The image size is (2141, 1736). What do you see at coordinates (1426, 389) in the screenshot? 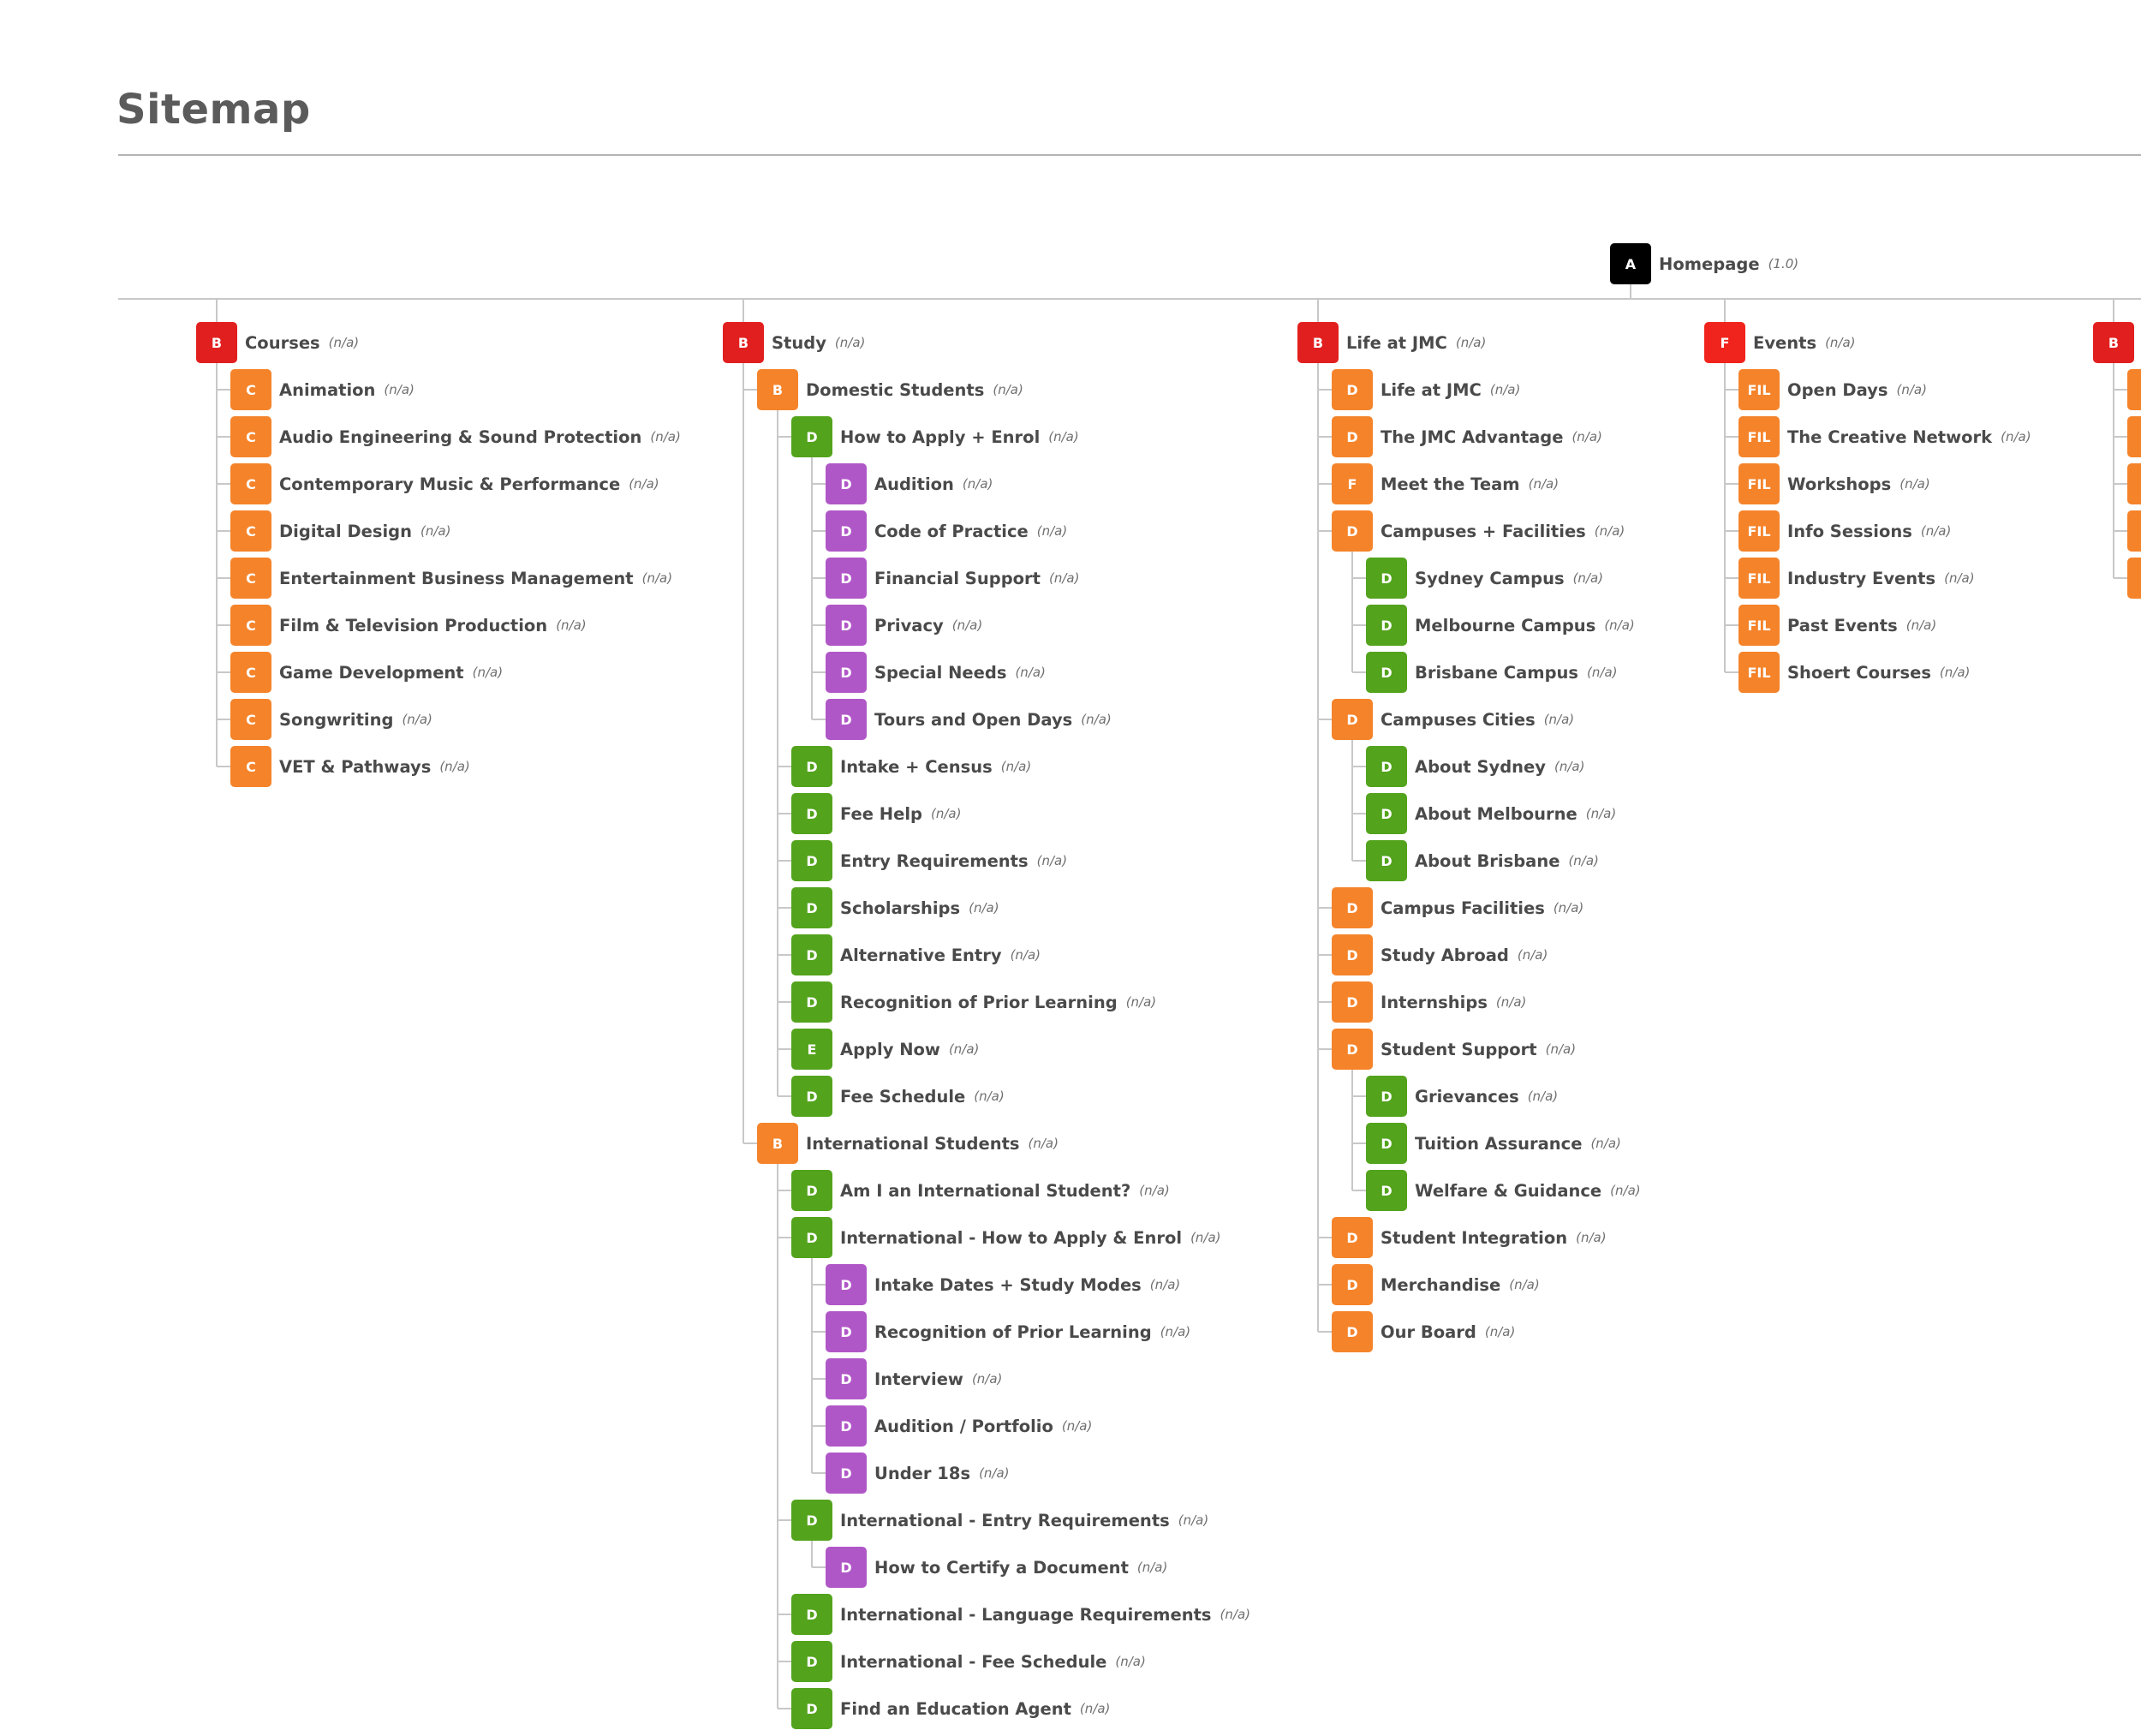
I see `sitemap-node: D Life at JMC (n/a)` at bounding box center [1426, 389].